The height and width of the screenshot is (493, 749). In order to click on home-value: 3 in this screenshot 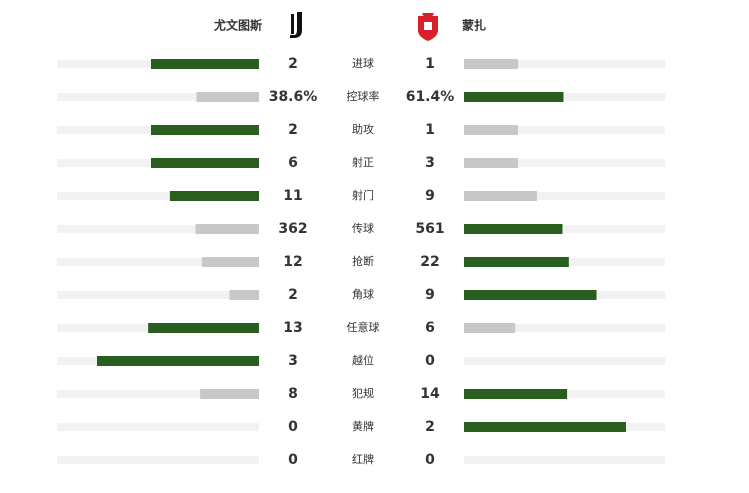, I will do `click(293, 361)`.